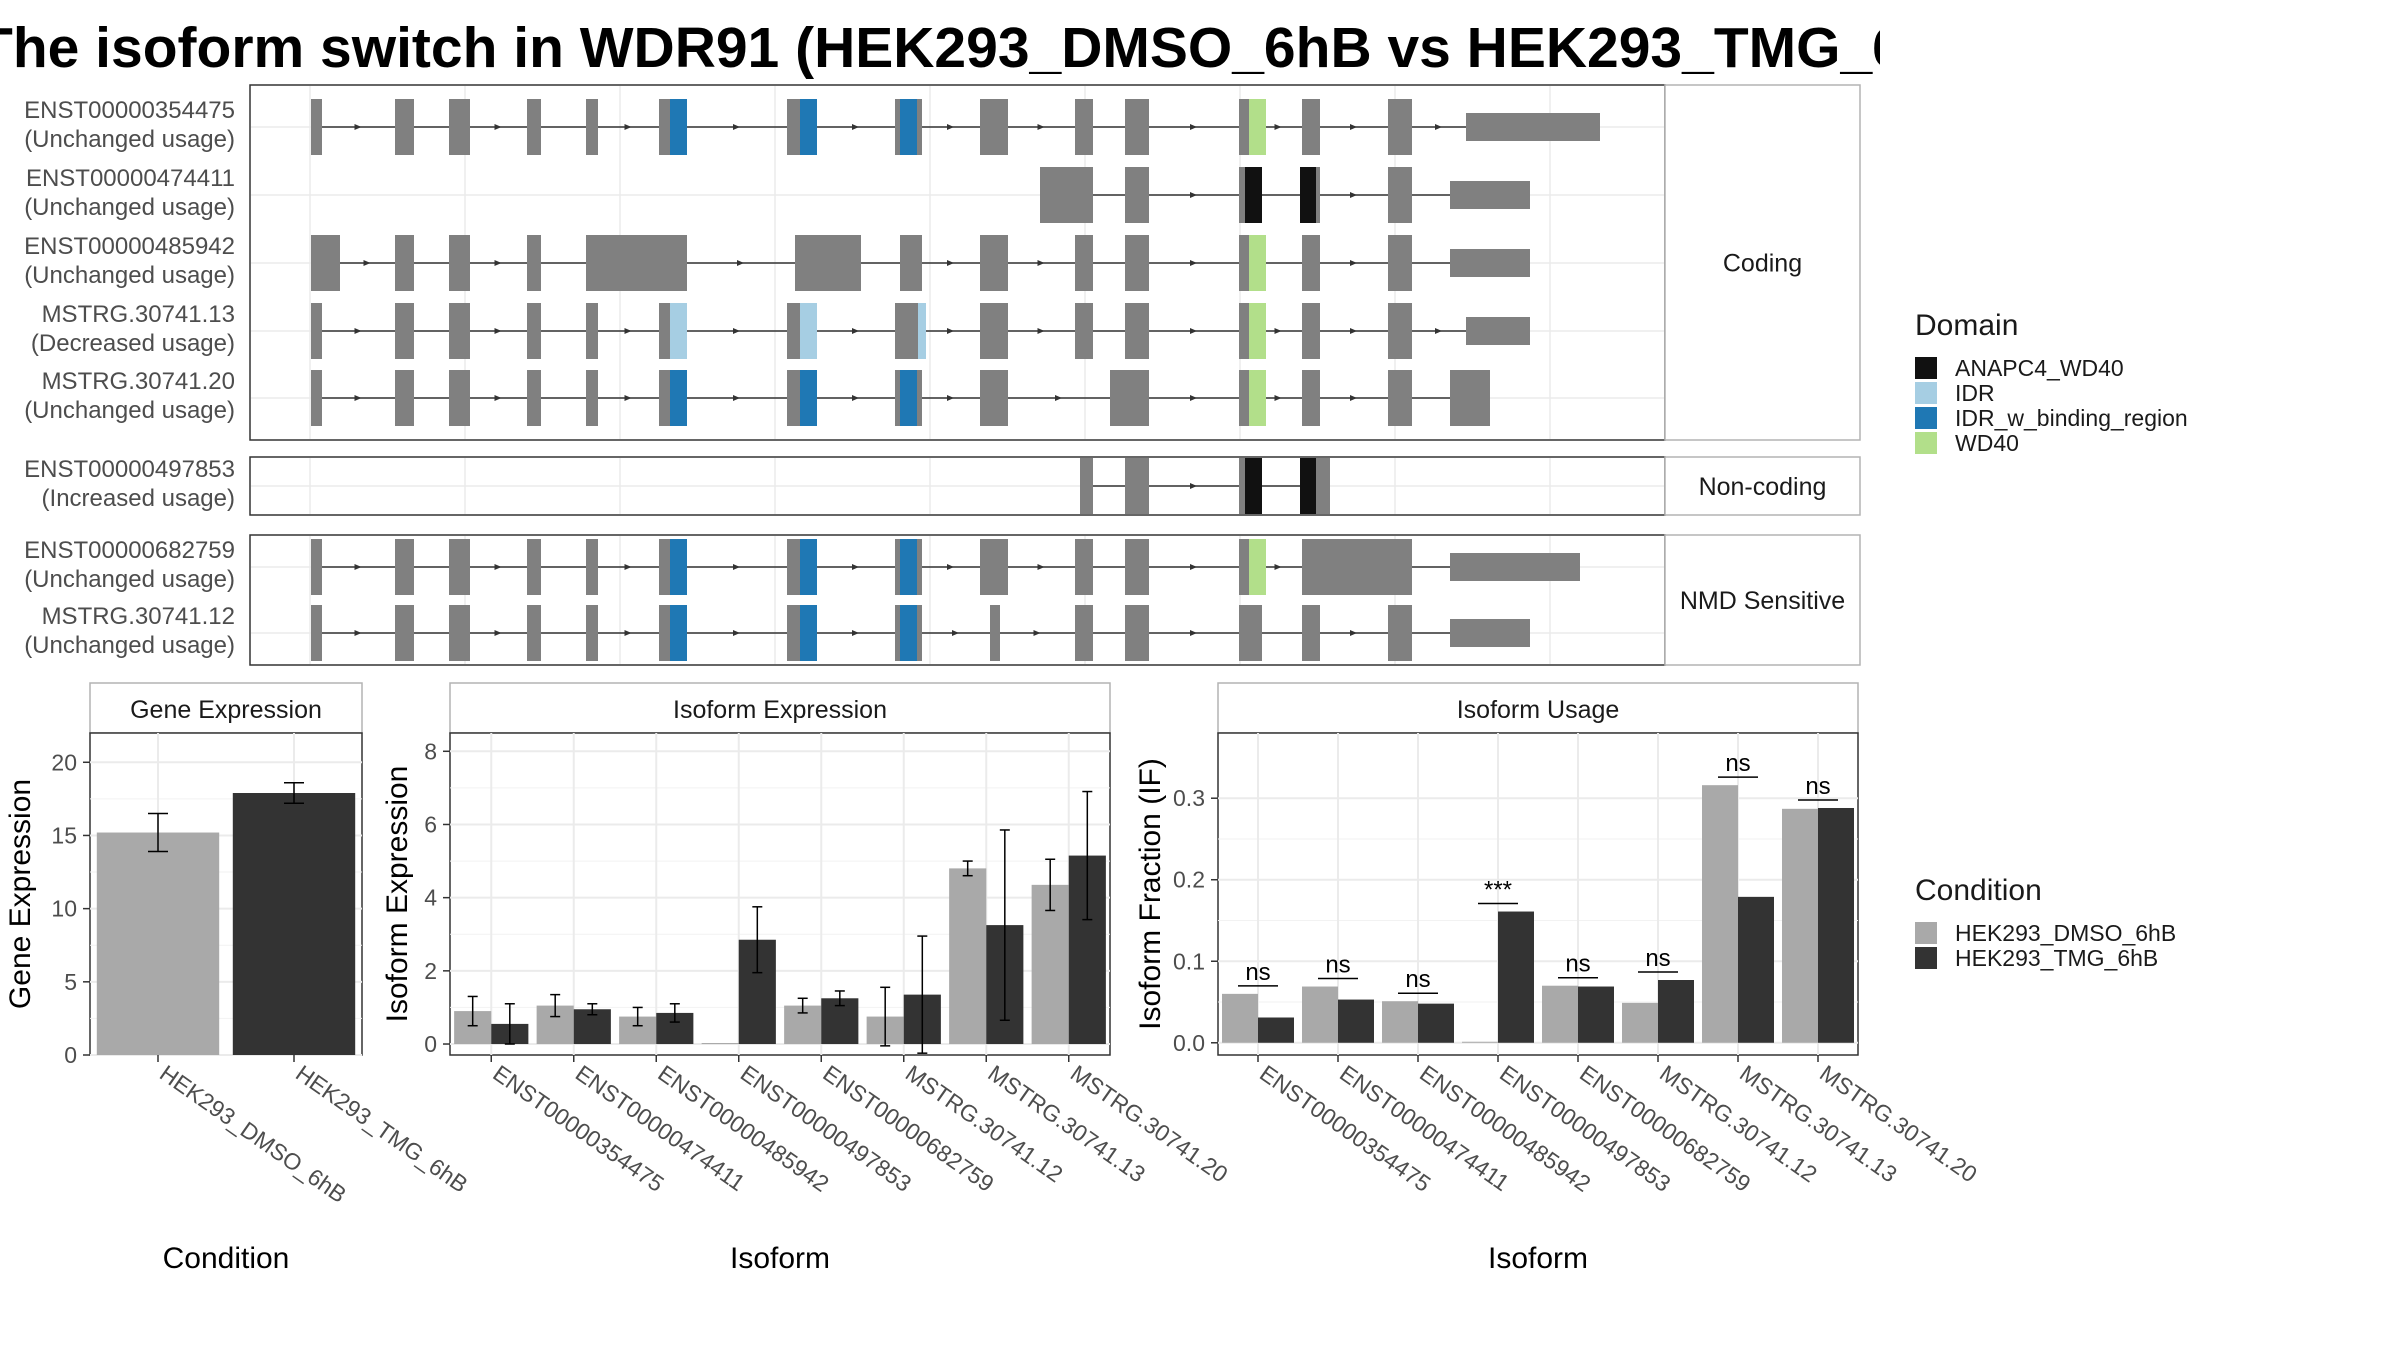  Describe the element at coordinates (2071, 418) in the screenshot. I see `legend_domain-label: IDR_w_binding_region` at that location.